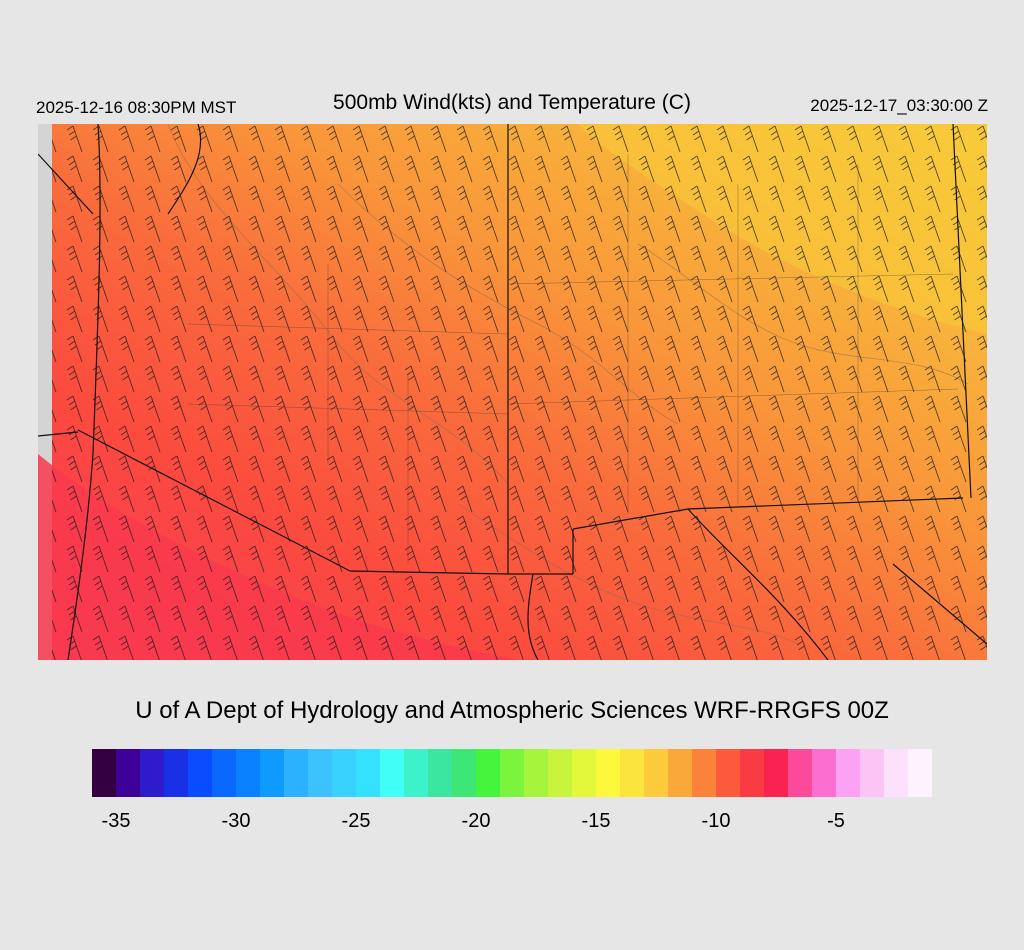  What do you see at coordinates (899, 105) in the screenshot?
I see `valid-time-utc: 2025-12-17_03:30:00 Z` at bounding box center [899, 105].